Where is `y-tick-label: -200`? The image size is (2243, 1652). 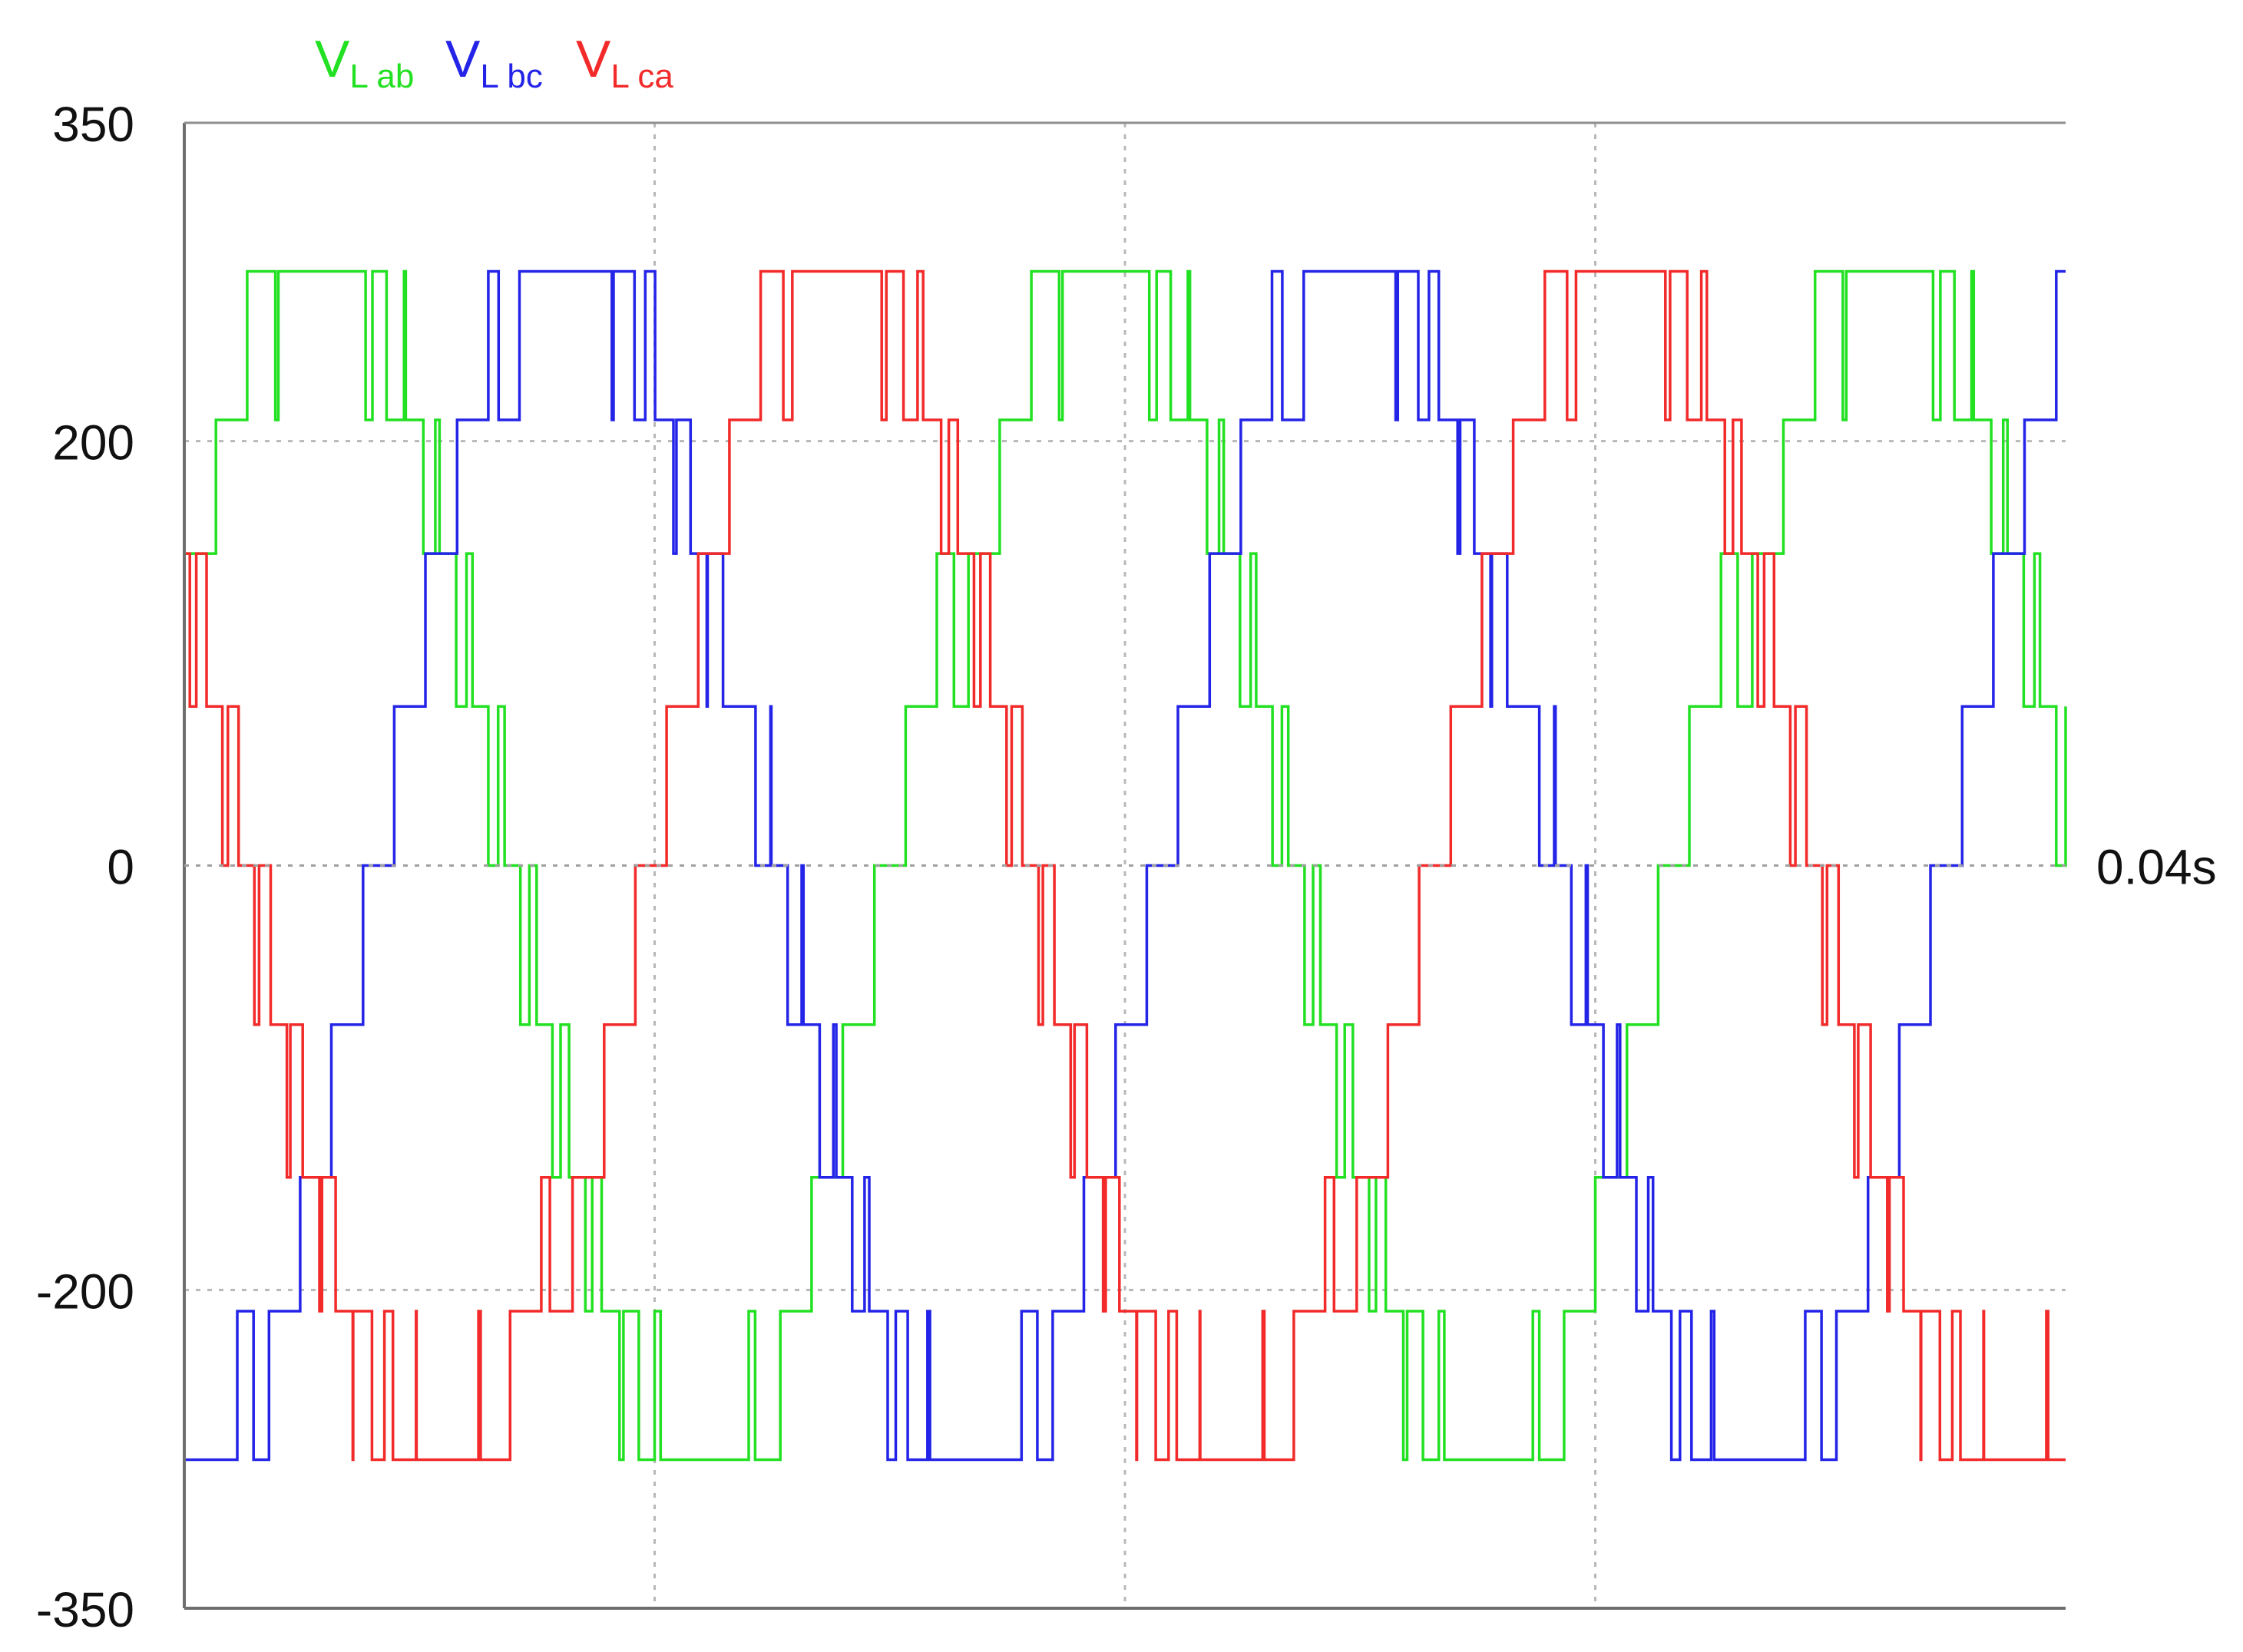
y-tick-label: -200 is located at coordinates (85, 1291).